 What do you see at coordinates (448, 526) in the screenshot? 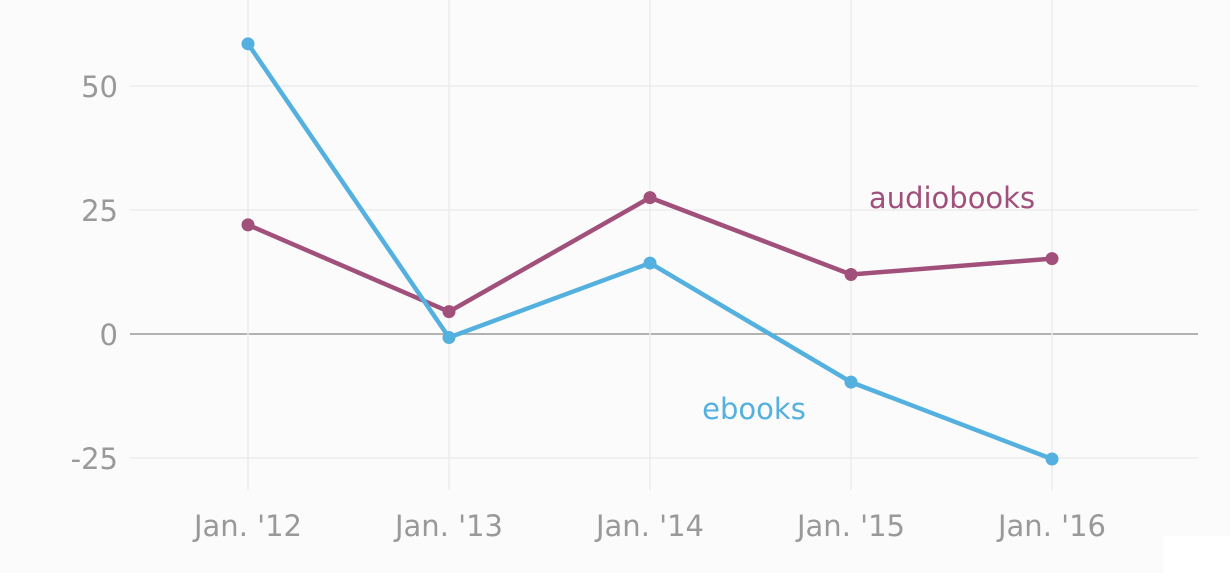
I see `x-tick-label: Jan. '13` at bounding box center [448, 526].